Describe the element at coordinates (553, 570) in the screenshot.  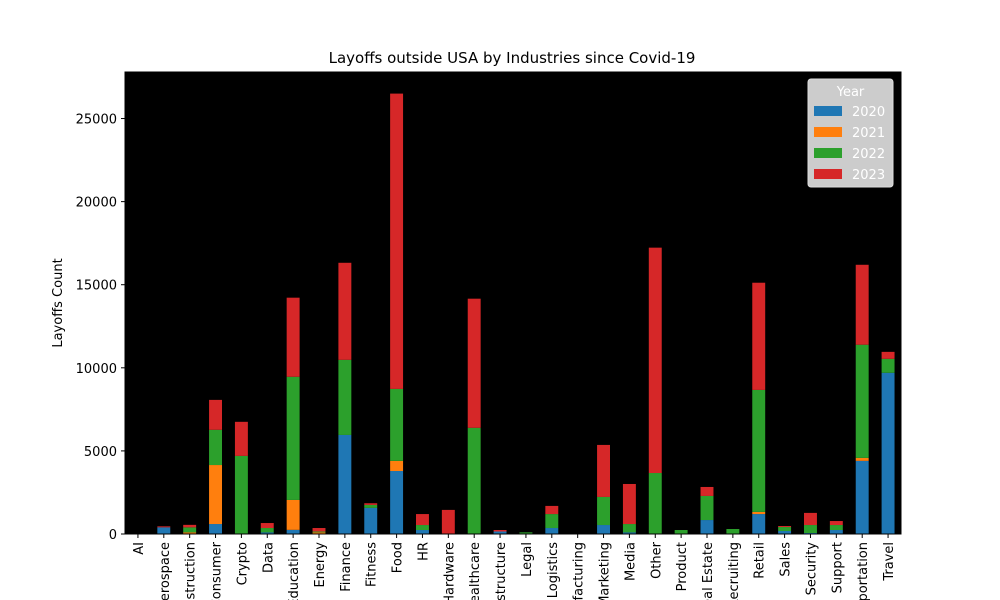
I see `x-tick-label: Logistics` at that location.